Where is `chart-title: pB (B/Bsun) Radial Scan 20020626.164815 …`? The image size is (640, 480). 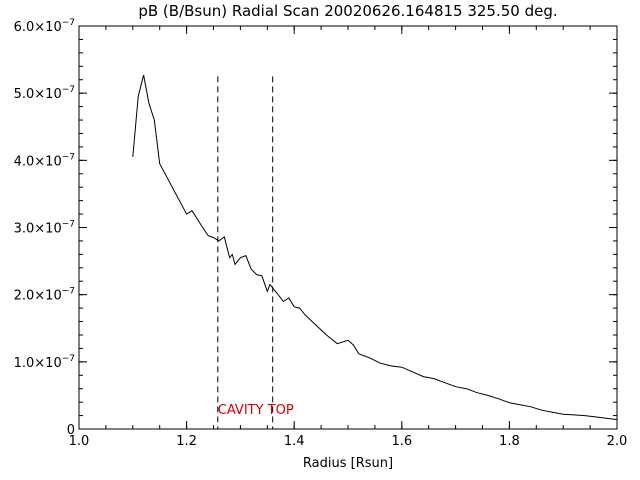 chart-title: pB (B/Bsun) Radial Scan 20020626.164815 … is located at coordinates (347, 11).